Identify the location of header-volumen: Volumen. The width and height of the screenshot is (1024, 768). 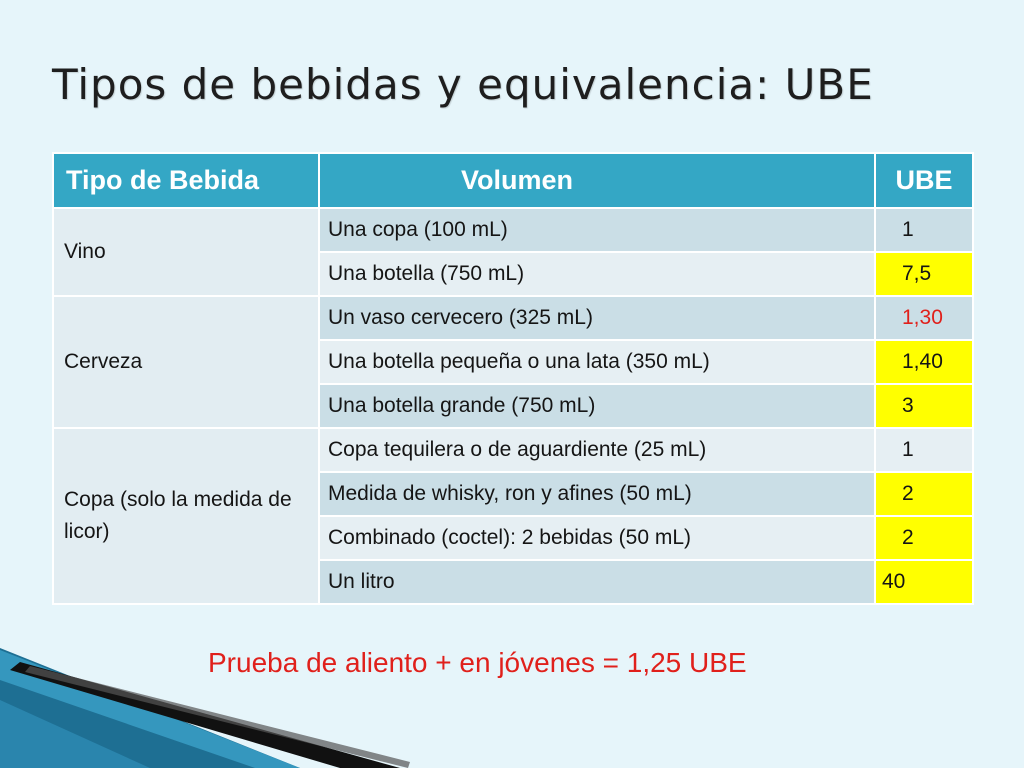
(597, 180).